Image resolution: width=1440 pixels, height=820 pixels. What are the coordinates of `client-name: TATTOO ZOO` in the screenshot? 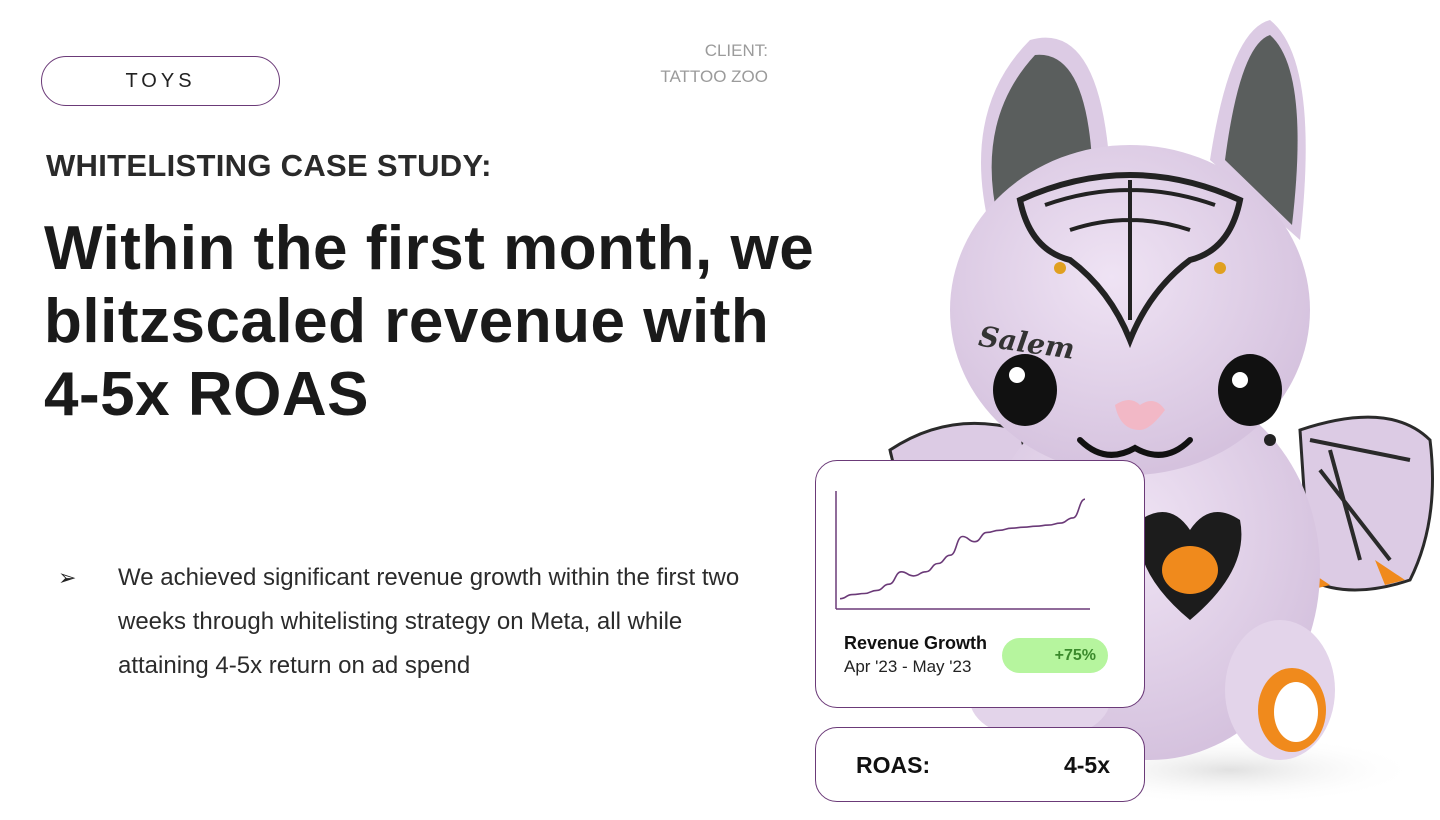 It's located at (714, 76).